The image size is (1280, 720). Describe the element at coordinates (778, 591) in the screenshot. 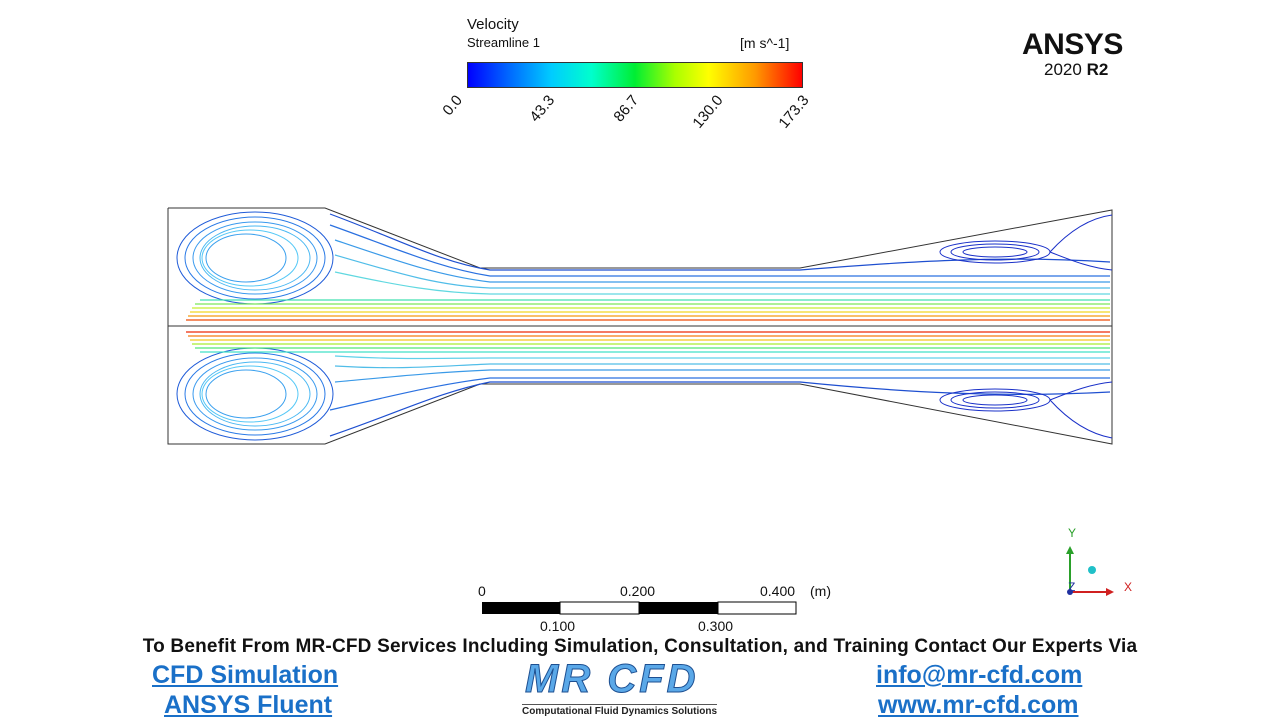

I see `scale-label-400: 0.400` at that location.